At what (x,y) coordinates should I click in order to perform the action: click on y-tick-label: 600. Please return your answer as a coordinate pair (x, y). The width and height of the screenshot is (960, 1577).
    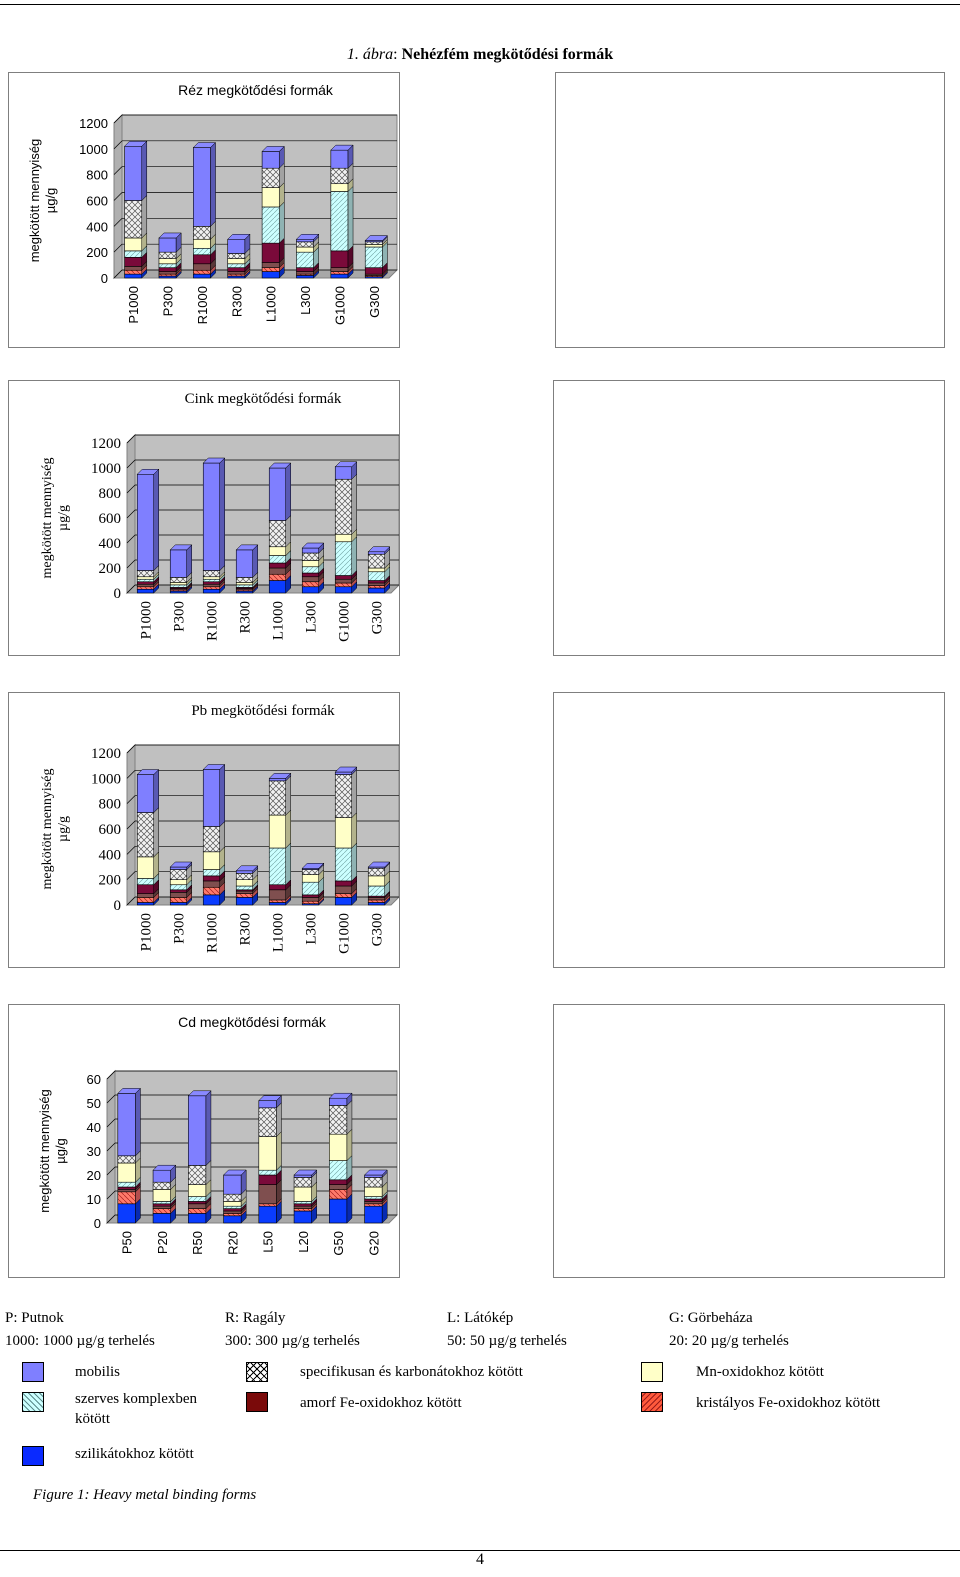
    Looking at the image, I should click on (110, 519).